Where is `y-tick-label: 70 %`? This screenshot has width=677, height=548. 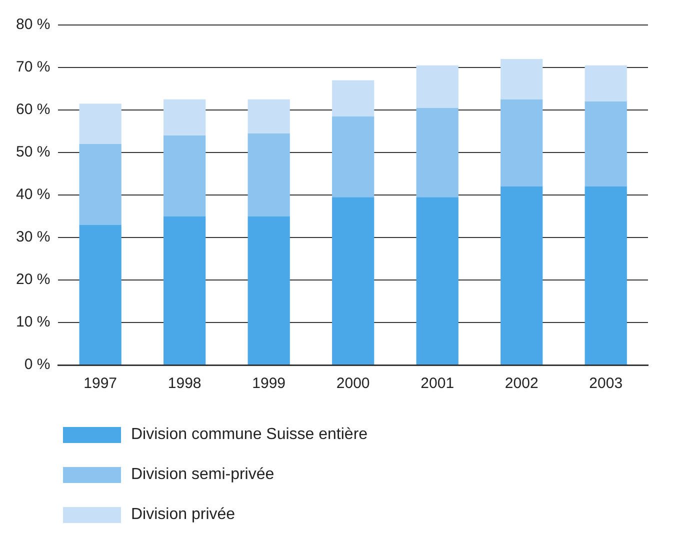
y-tick-label: 70 % is located at coordinates (33, 67).